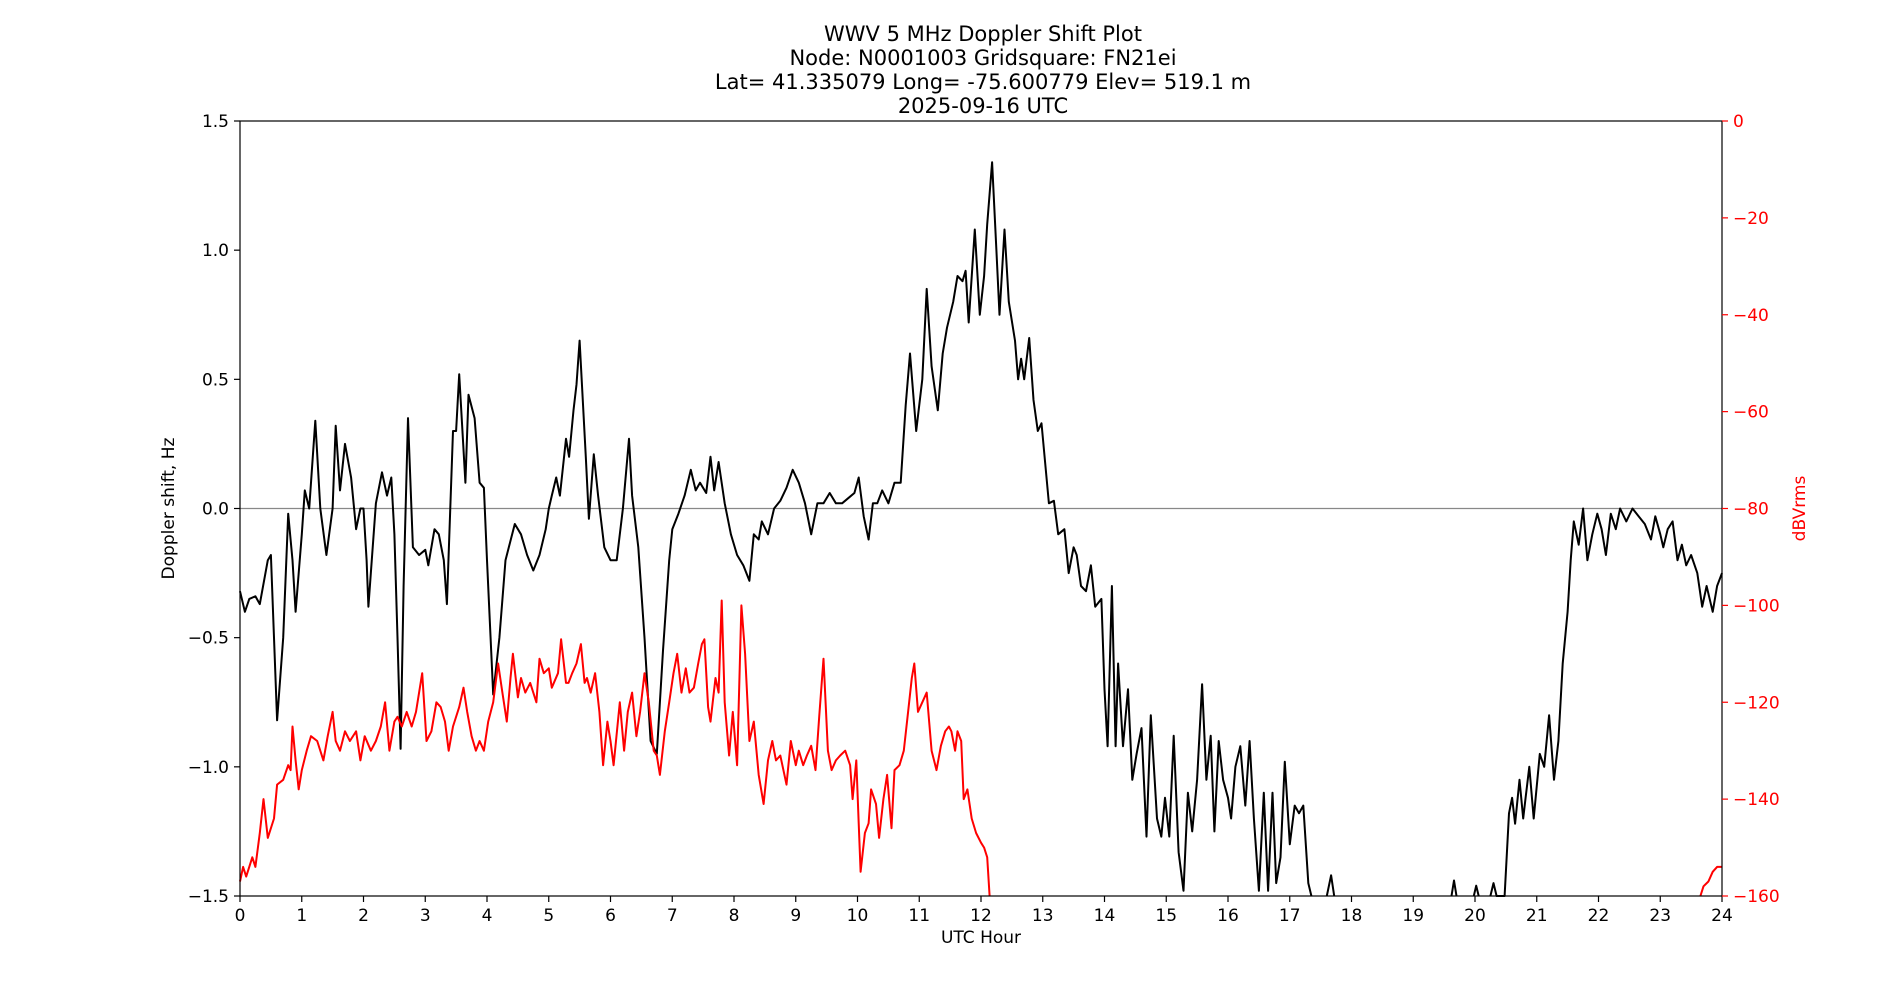 Image resolution: width=1900 pixels, height=1000 pixels. Describe the element at coordinates (983, 34) in the screenshot. I see `chart-title-line-1: WWV 5 MHz Doppler Shift Plot` at that location.